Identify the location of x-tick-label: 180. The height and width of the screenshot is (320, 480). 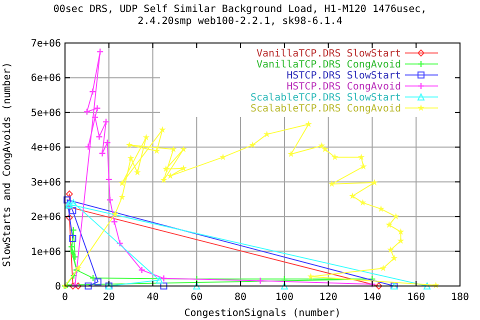
(460, 297).